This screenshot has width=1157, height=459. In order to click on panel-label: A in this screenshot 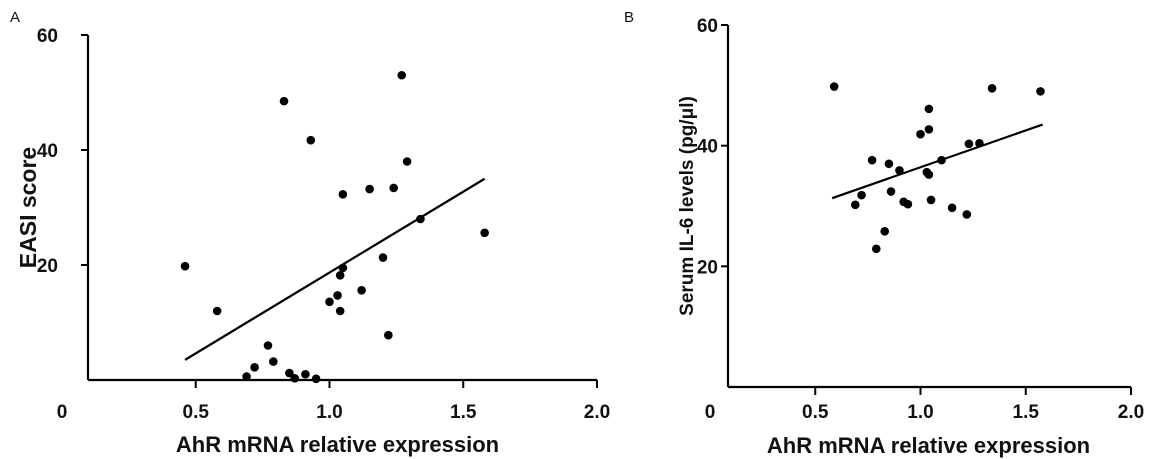, I will do `click(15, 17)`.